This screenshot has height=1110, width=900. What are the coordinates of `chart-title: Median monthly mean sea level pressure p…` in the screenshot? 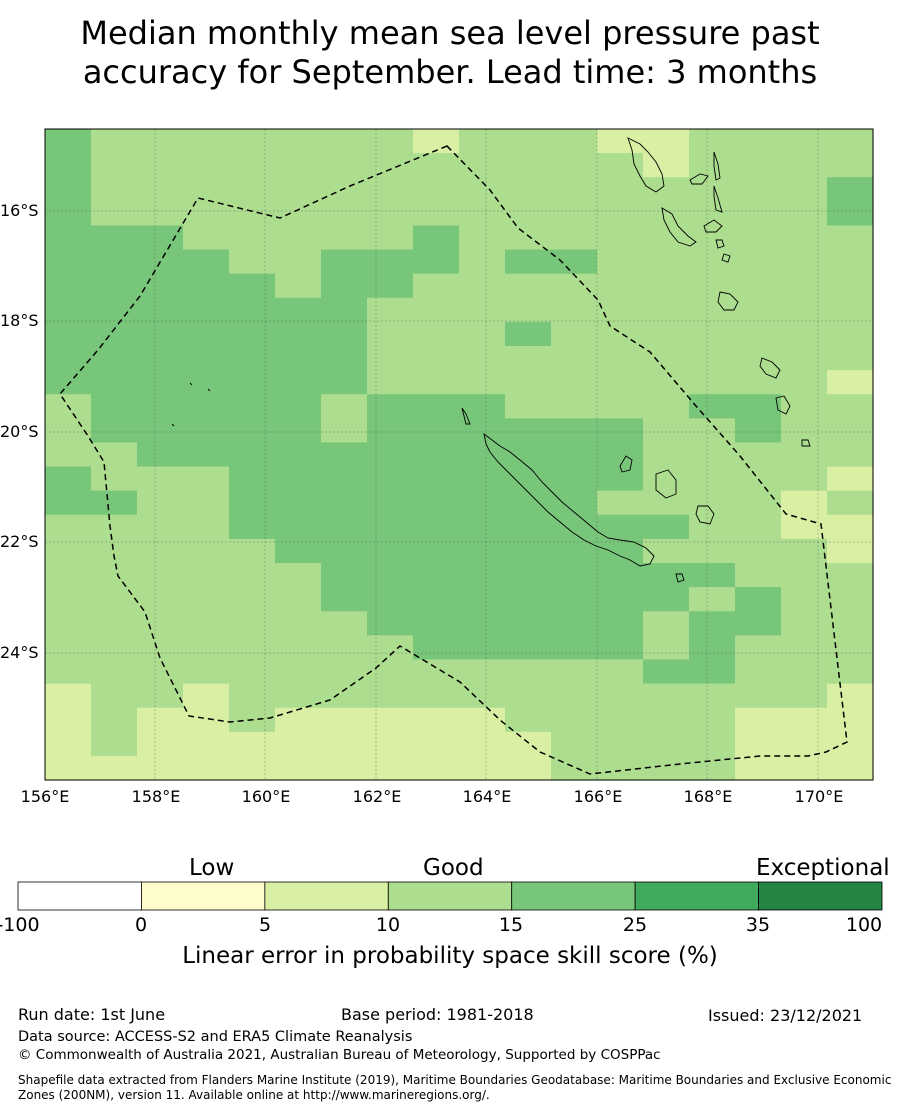 It's located at (450, 53).